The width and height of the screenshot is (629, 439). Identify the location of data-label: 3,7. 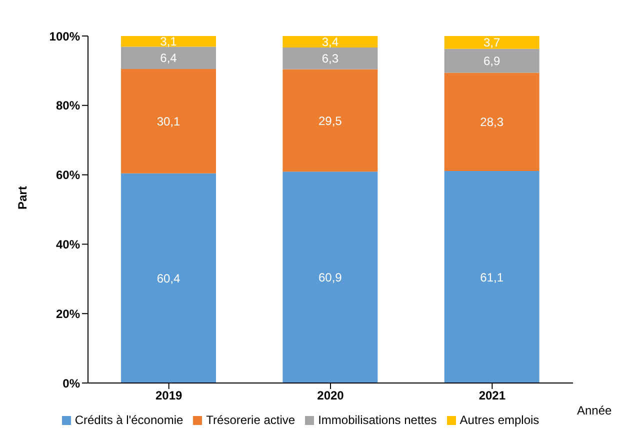
(491, 43).